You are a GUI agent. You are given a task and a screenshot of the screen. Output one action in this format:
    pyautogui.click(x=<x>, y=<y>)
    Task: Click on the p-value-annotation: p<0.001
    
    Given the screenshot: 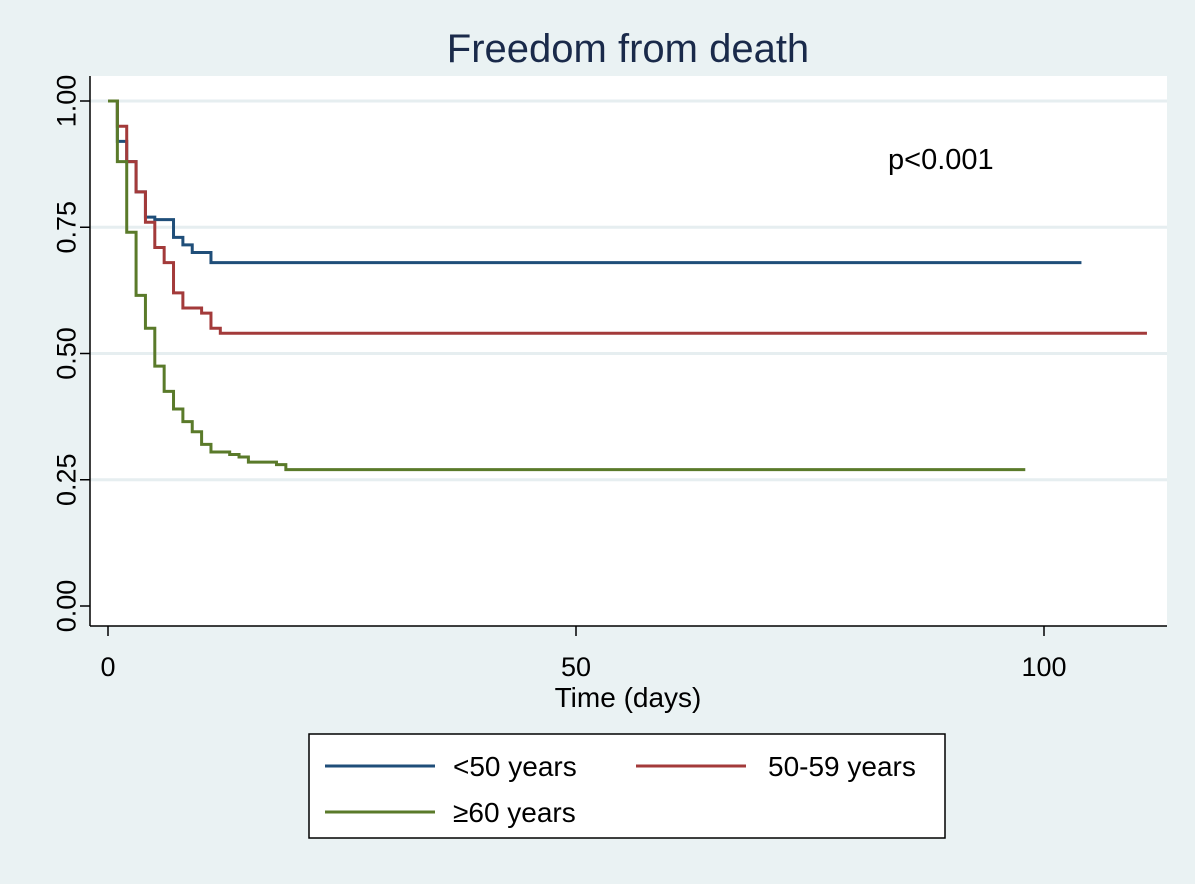 What is the action you would take?
    pyautogui.click(x=941, y=160)
    